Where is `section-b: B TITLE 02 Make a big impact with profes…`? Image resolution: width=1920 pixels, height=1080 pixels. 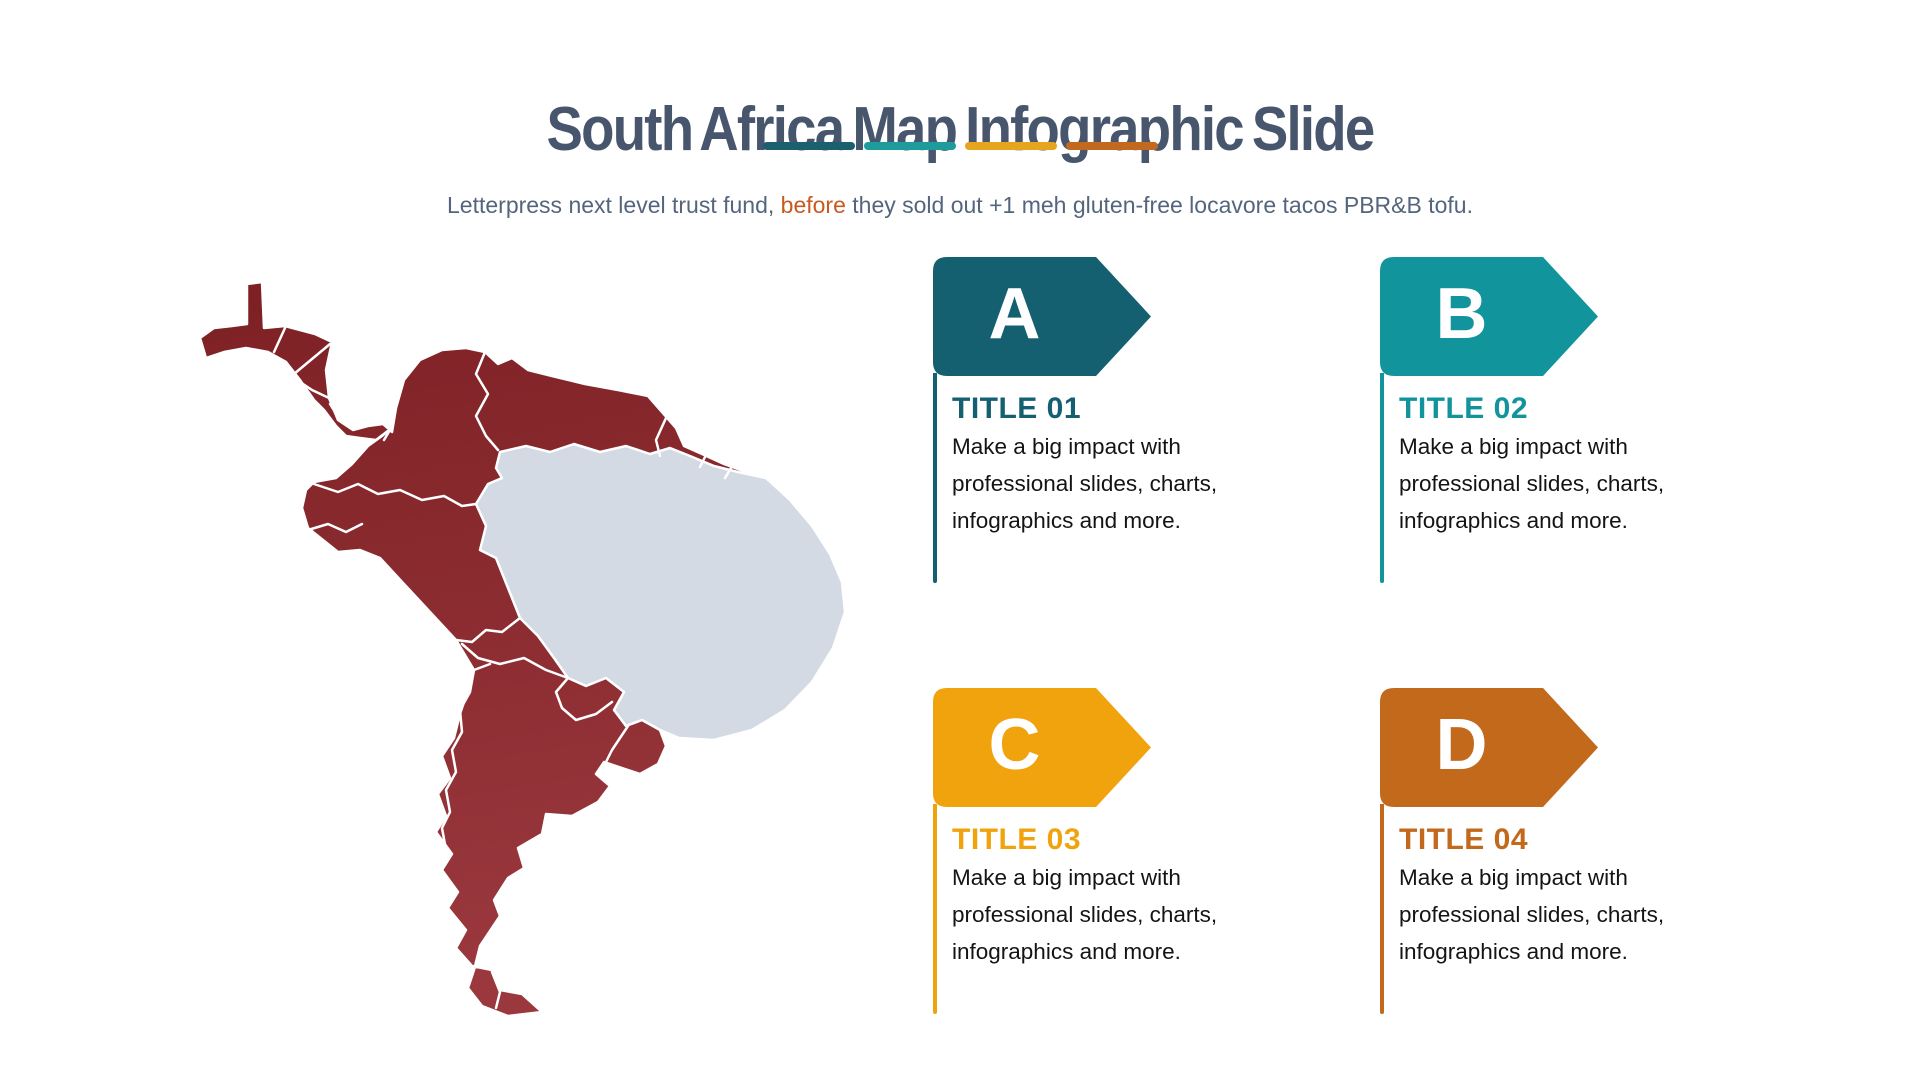 section-b: B TITLE 02 Make a big impact with profes… is located at coordinates (1590, 472).